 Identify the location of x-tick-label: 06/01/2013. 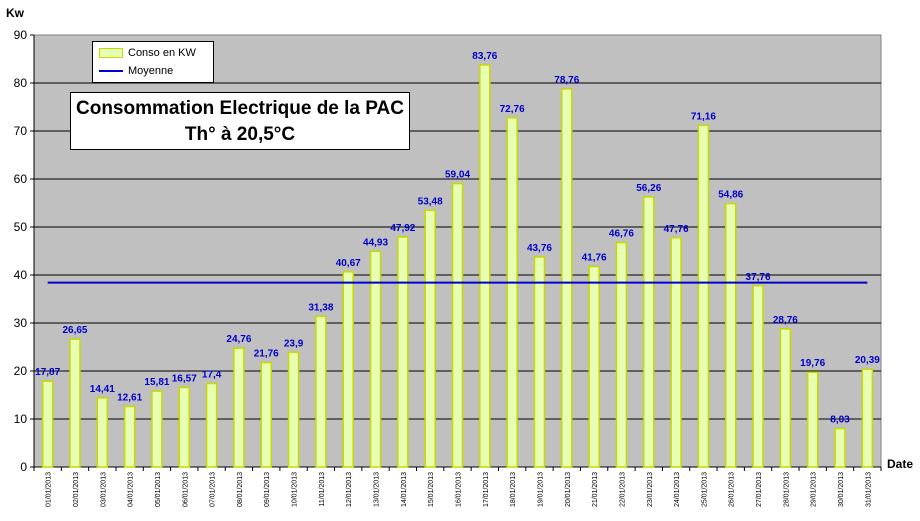
(185, 489).